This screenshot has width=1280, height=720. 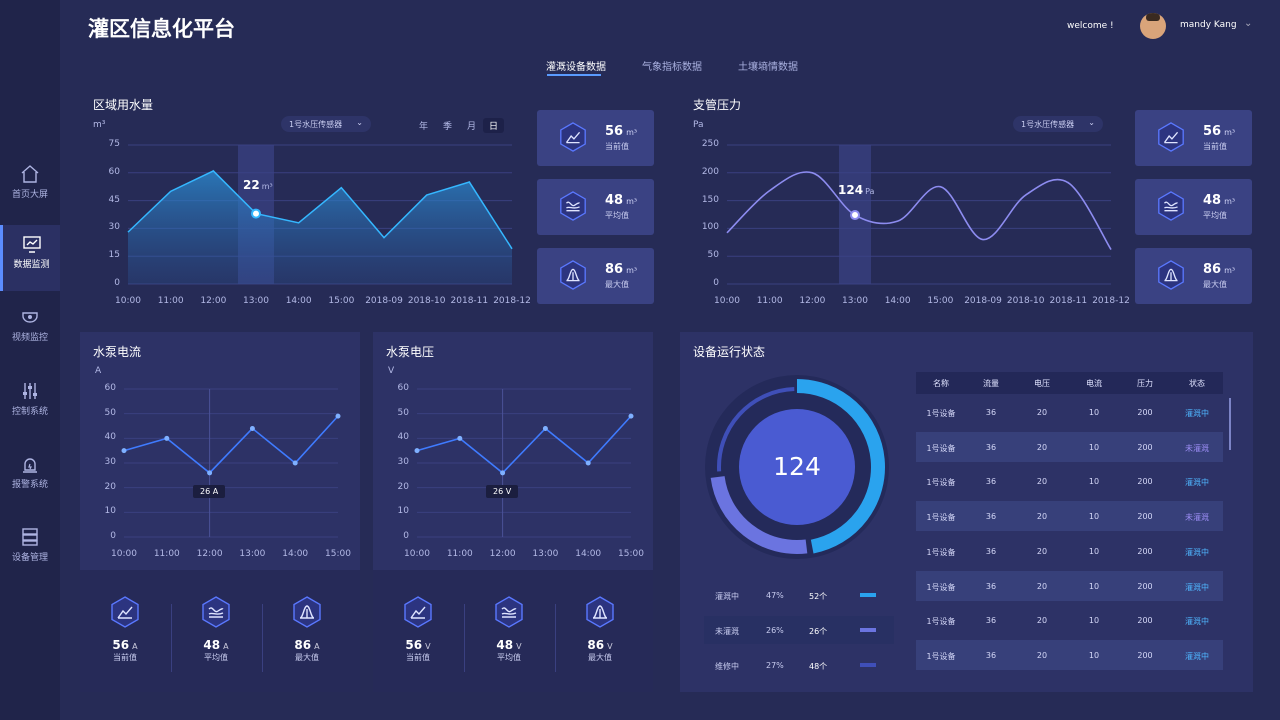 What do you see at coordinates (424, 127) in the screenshot?
I see `period-year: 年` at bounding box center [424, 127].